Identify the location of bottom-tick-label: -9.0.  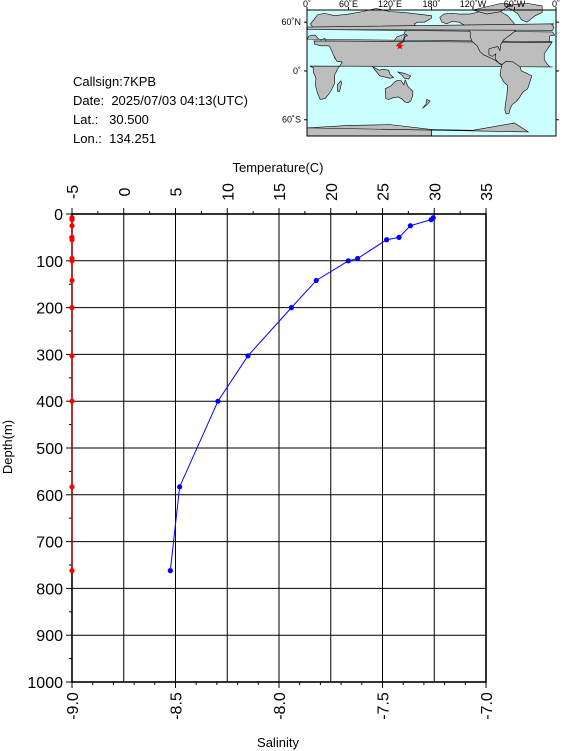
(73, 706).